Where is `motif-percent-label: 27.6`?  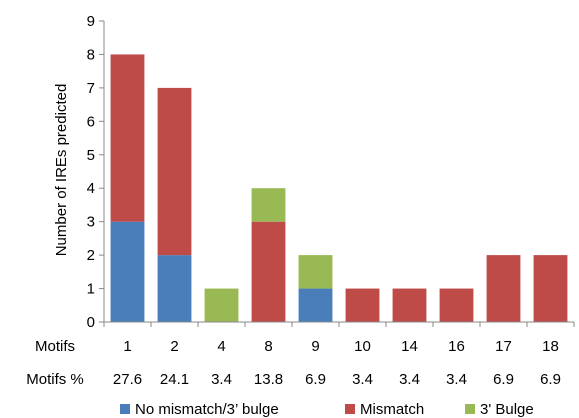
motif-percent-label: 27.6 is located at coordinates (127, 379).